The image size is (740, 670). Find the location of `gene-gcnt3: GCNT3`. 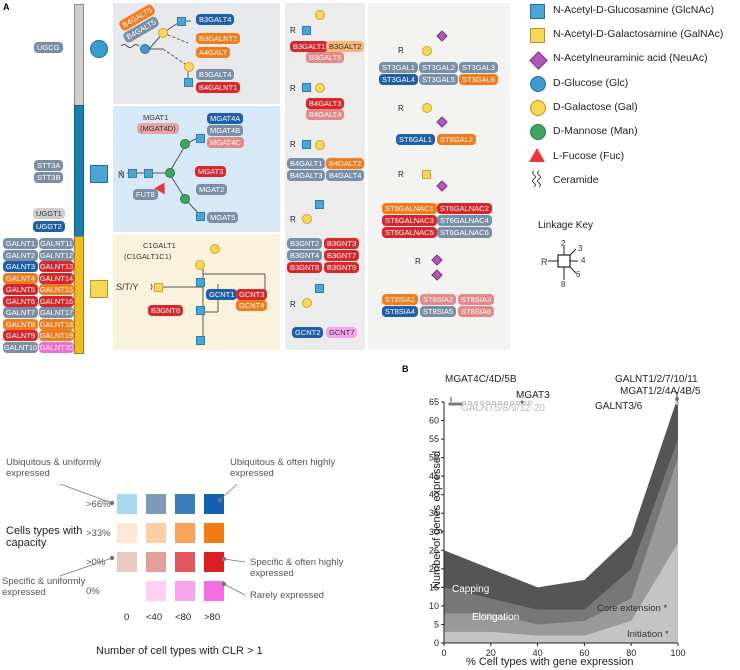

gene-gcnt3: GCNT3 is located at coordinates (252, 294).